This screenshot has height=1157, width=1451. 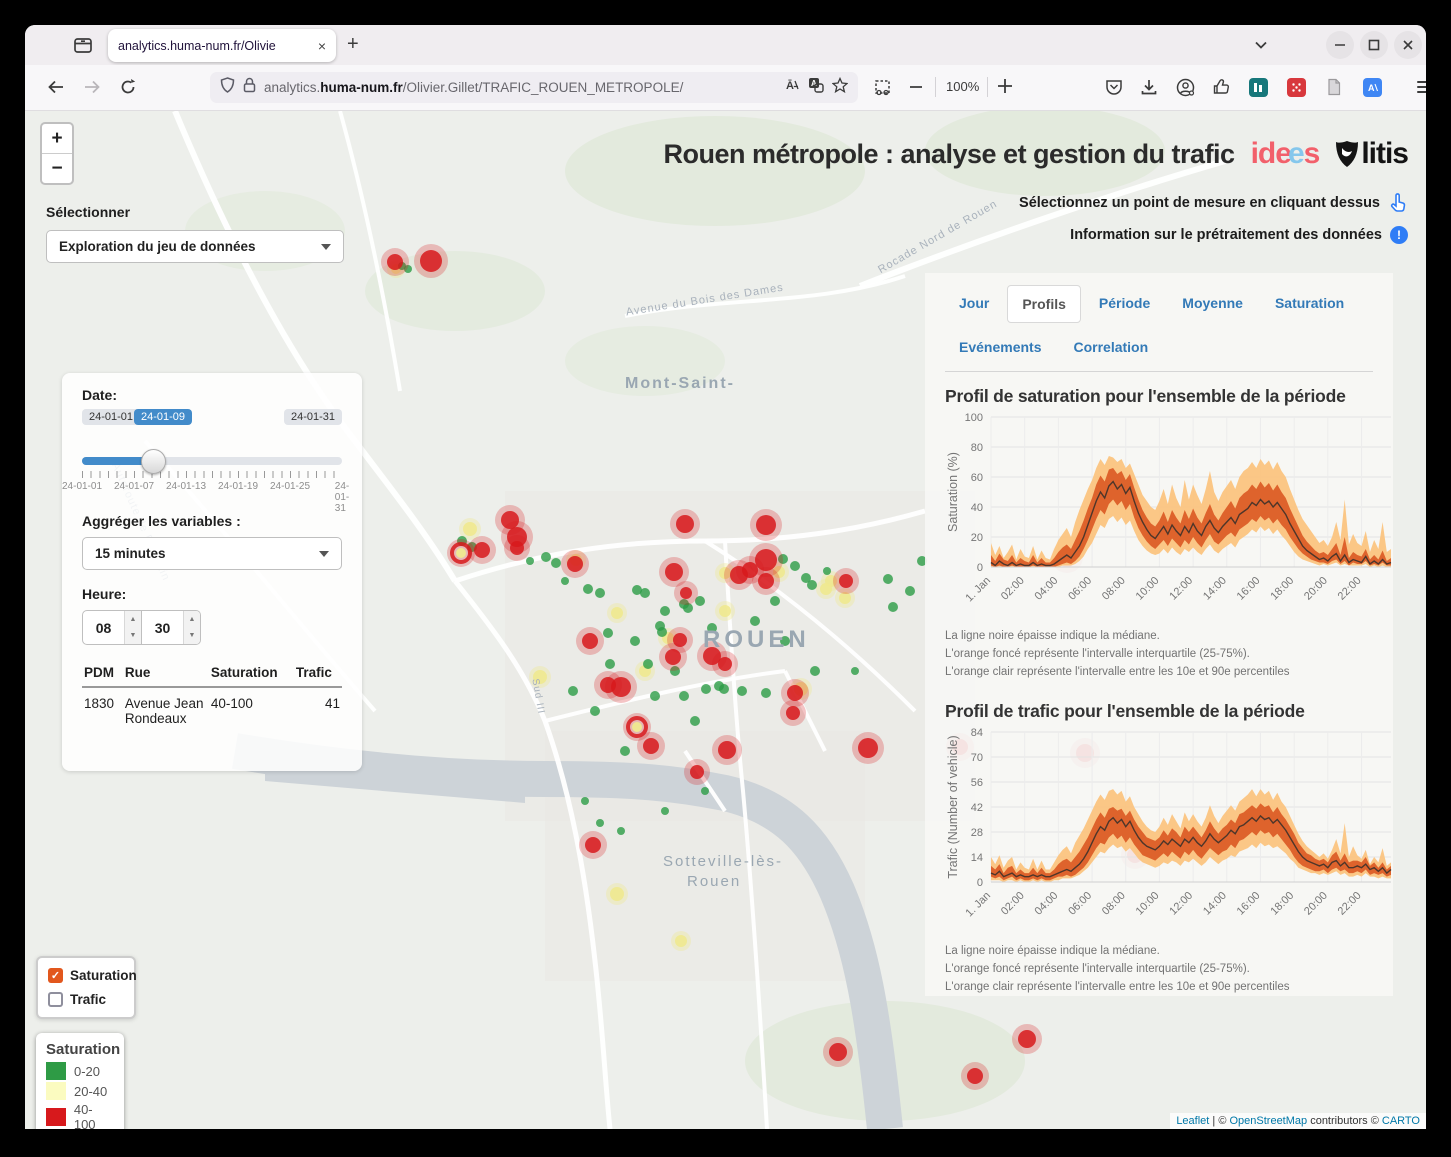 What do you see at coordinates (171, 627) in the screenshot?
I see `minute-input: 30 ▲ ▼` at bounding box center [171, 627].